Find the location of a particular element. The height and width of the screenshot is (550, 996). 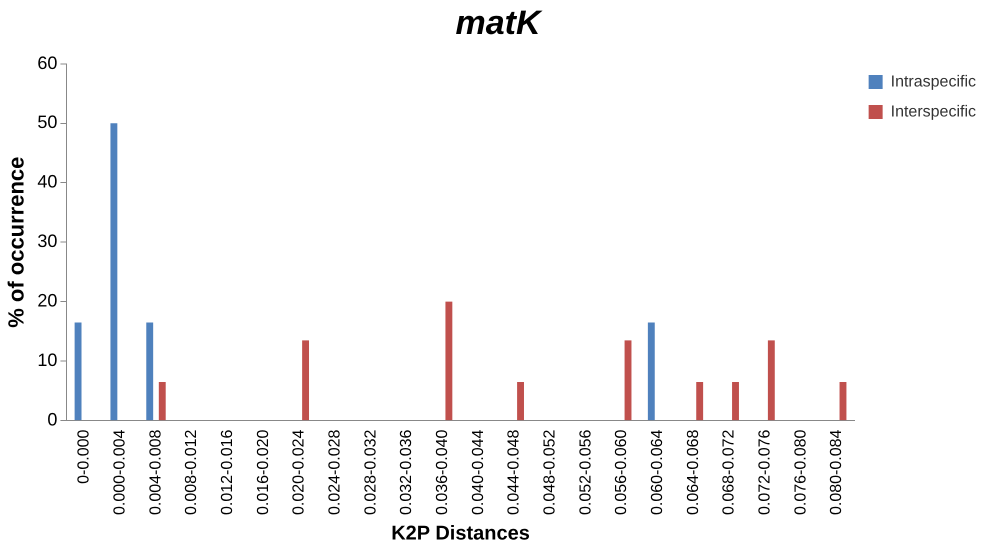

x-tick-label: 0.024-0.028 is located at coordinates (335, 472).